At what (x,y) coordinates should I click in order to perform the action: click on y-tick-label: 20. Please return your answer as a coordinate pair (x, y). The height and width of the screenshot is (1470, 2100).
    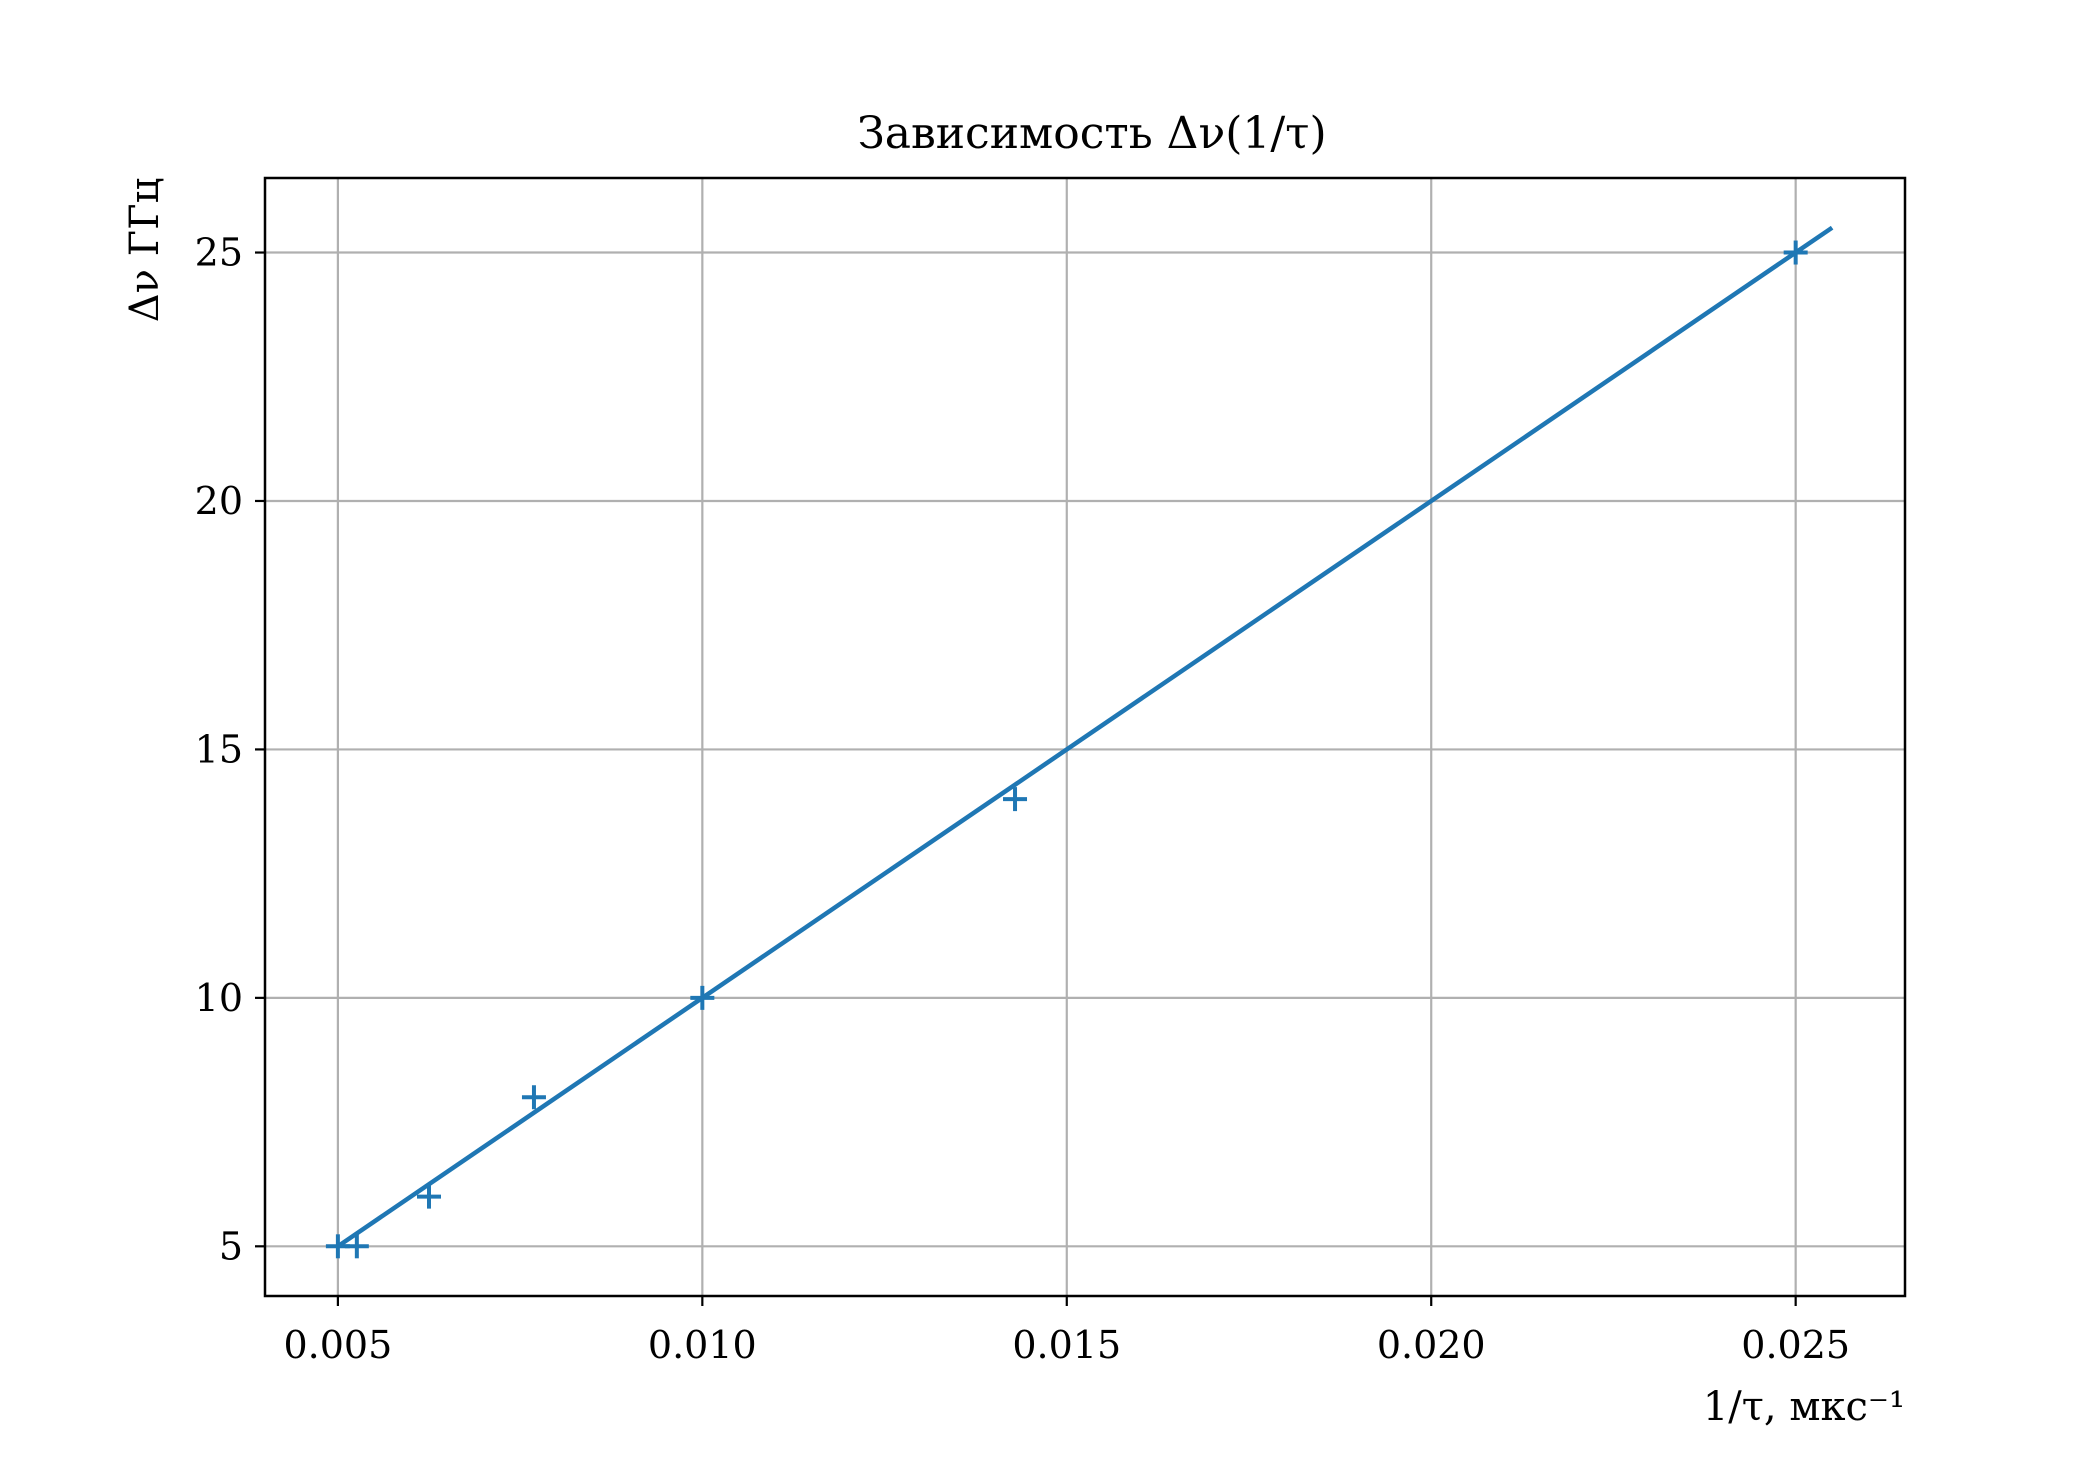
    Looking at the image, I should click on (219, 501).